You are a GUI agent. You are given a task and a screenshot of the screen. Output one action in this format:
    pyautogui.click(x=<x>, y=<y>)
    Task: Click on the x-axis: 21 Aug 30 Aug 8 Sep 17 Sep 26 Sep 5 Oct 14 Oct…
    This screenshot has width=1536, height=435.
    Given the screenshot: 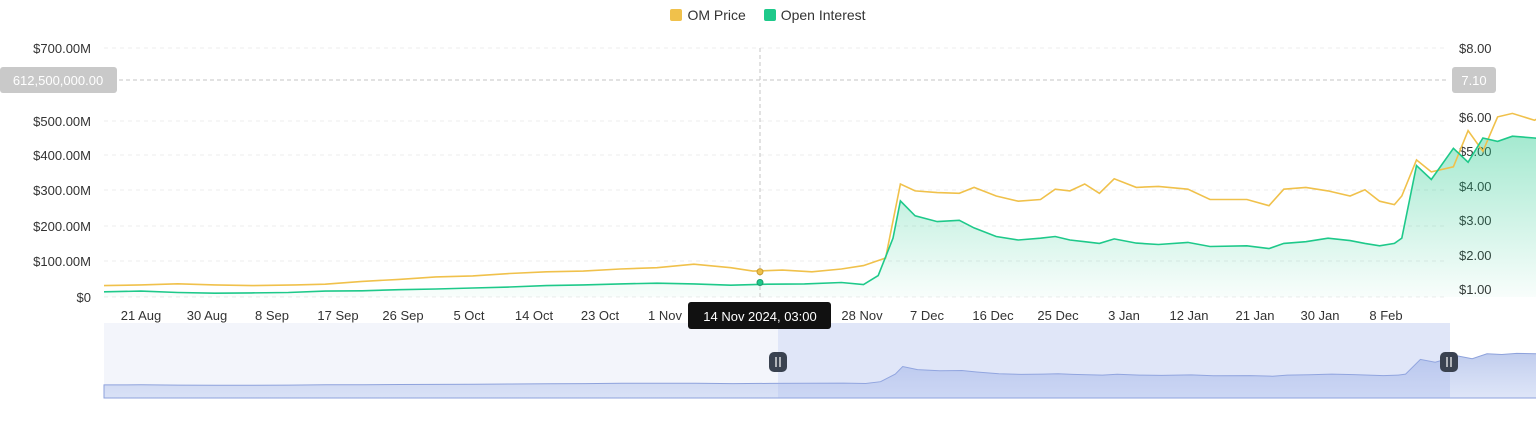 What is the action you would take?
    pyautogui.click(x=762, y=315)
    